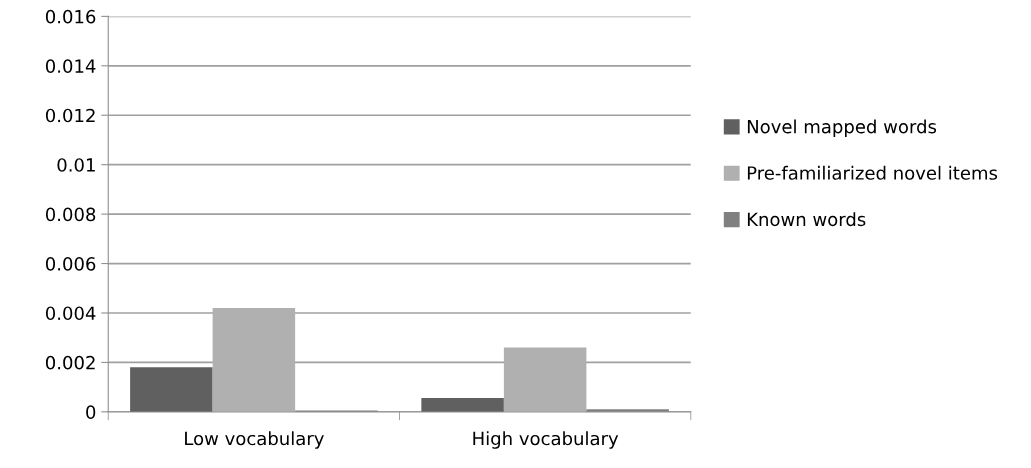  What do you see at coordinates (806, 219) in the screenshot?
I see `legend-label: Known words` at bounding box center [806, 219].